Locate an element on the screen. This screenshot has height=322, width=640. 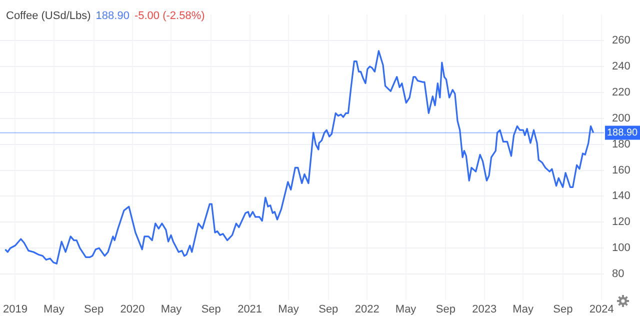
y-tick-label: 160 is located at coordinates (621, 170).